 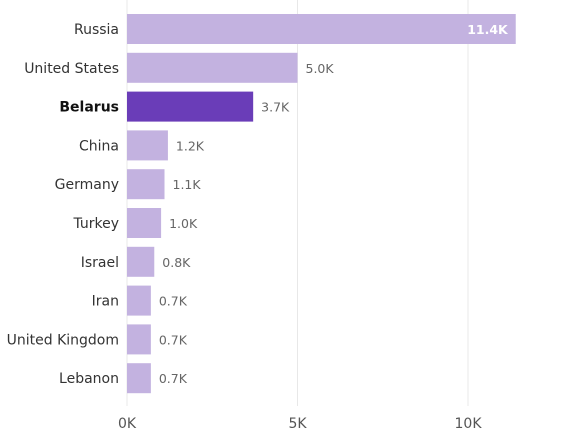 What do you see at coordinates (176, 262) in the screenshot?
I see `value-label: 0.8K` at bounding box center [176, 262].